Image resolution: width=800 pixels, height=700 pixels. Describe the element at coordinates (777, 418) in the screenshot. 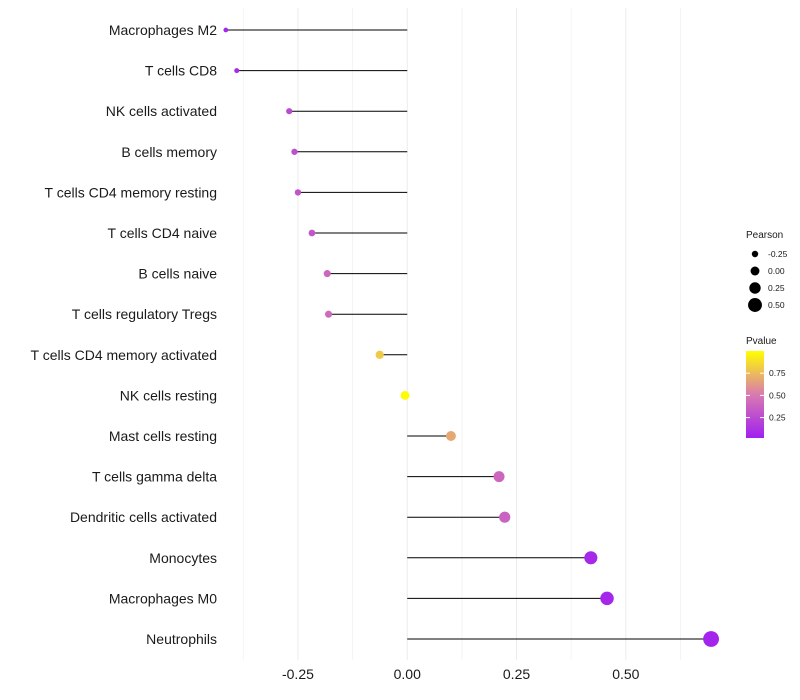

I see `legend-color-label: 0.25` at that location.